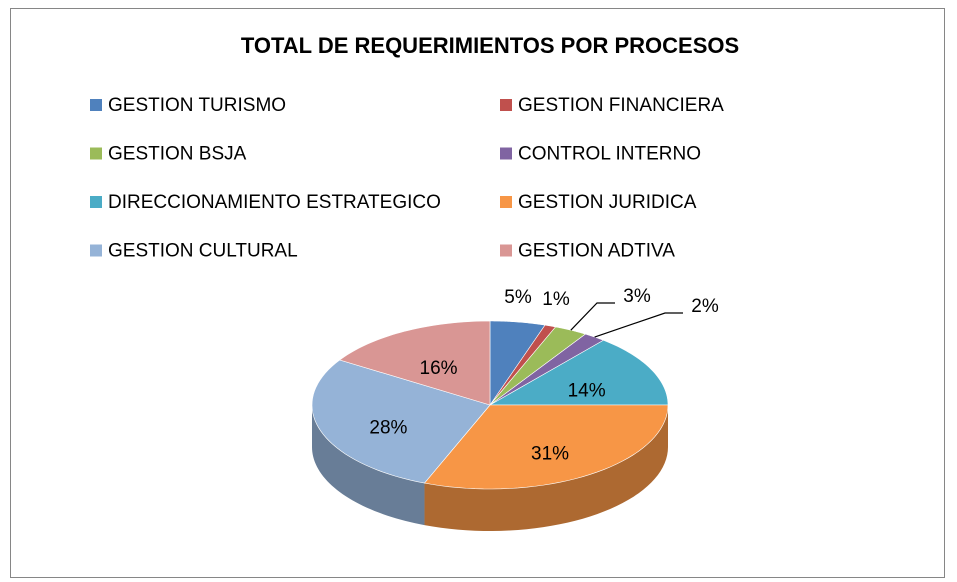  I want to click on legend-label: GESTION ADTIVA, so click(596, 251).